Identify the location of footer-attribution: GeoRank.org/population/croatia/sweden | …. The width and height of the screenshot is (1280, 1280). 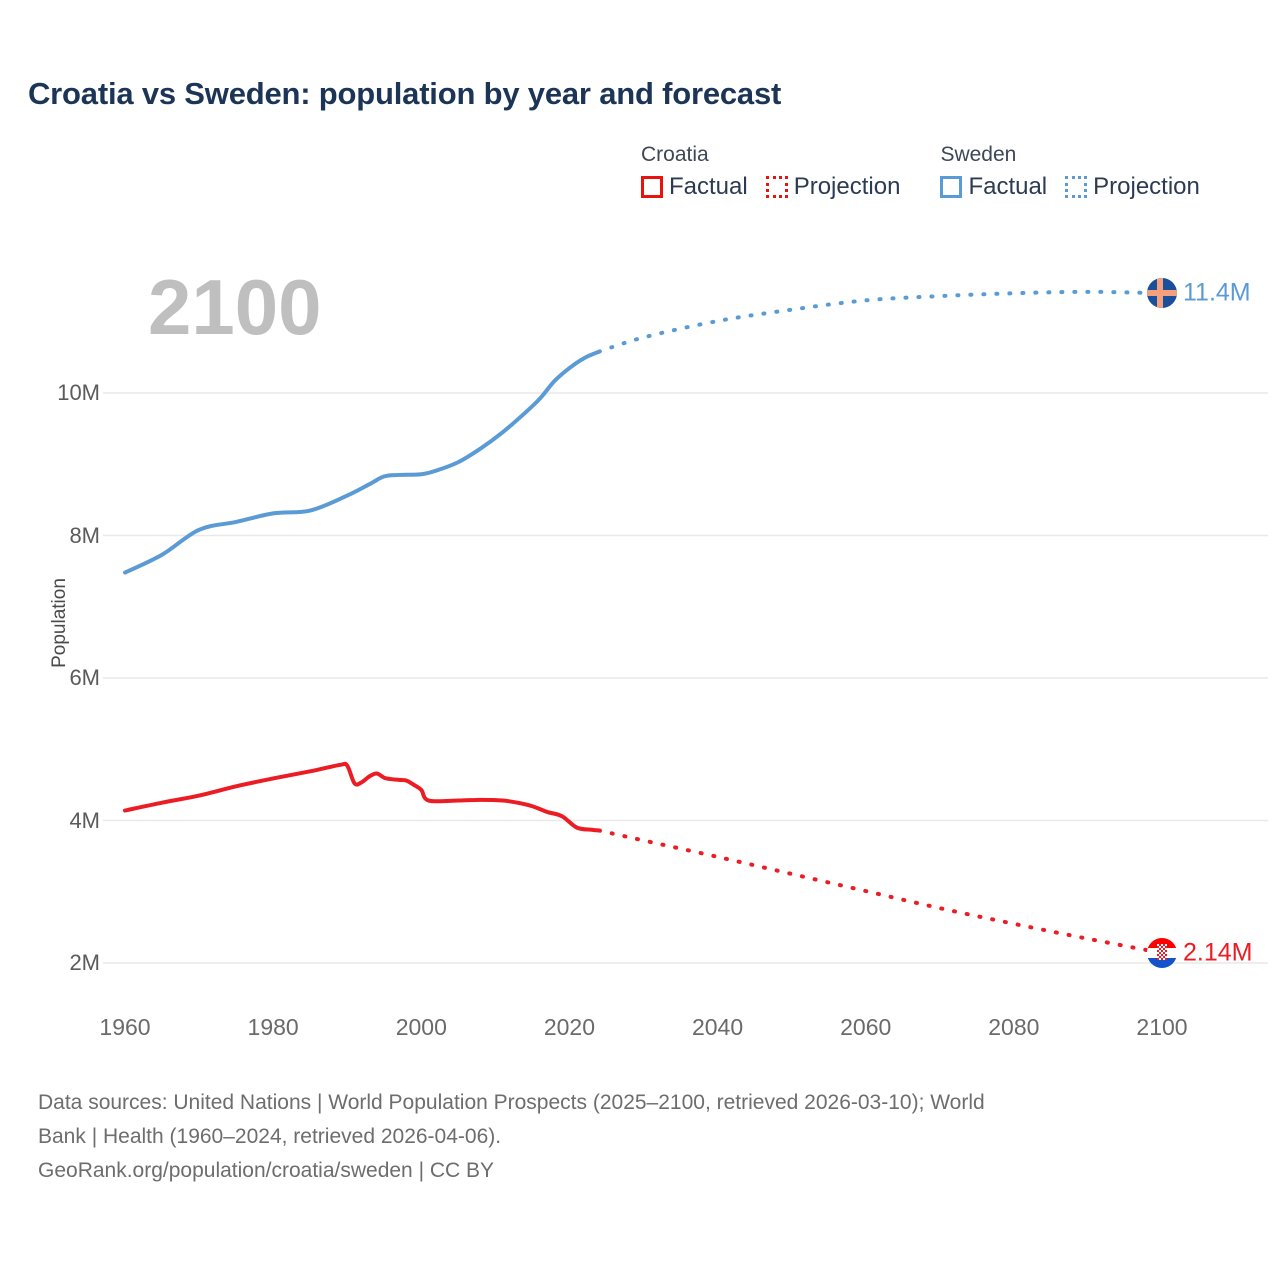
(266, 1170).